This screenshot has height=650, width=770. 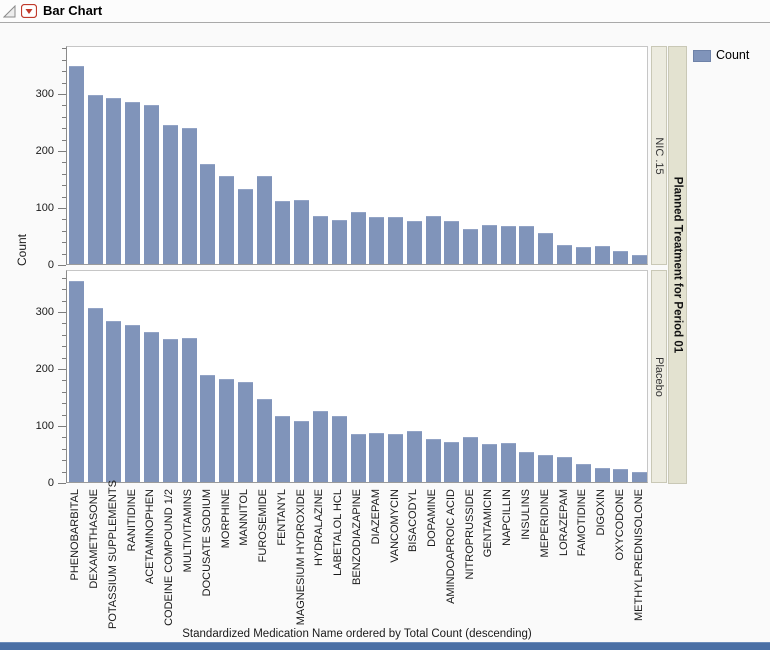 I want to click on x-category-label: NITROPRUSSIDE, so click(x=469, y=534).